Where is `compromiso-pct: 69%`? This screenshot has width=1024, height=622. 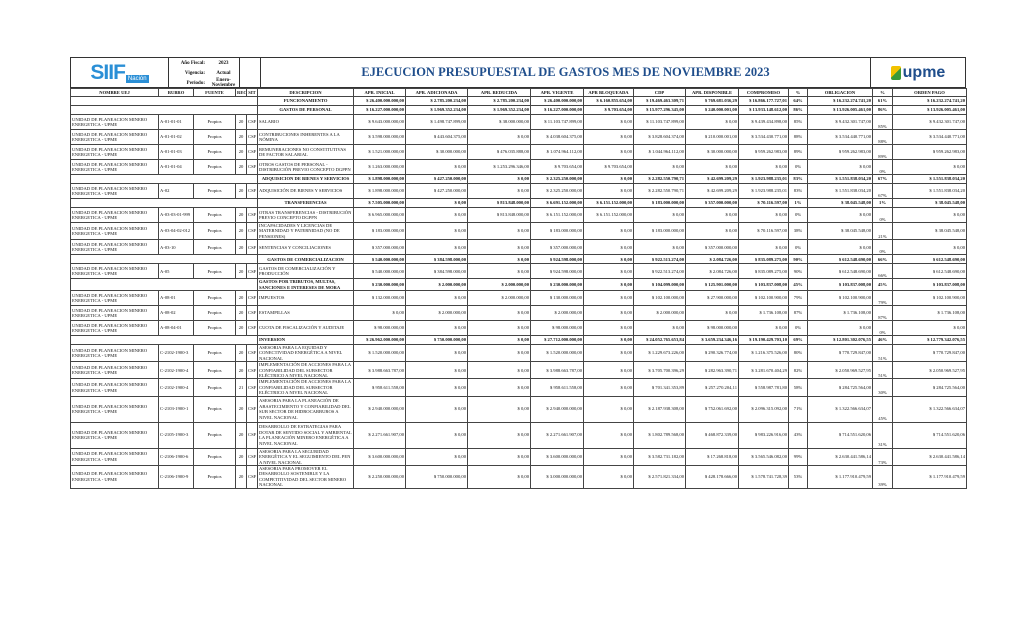 compromiso-pct: 69% is located at coordinates (798, 340).